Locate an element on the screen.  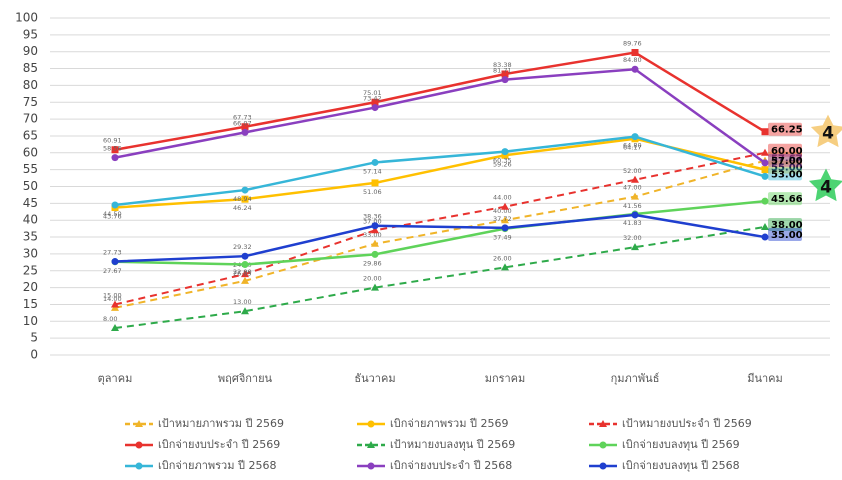
value-label: 8.00 is located at coordinates (110, 319).